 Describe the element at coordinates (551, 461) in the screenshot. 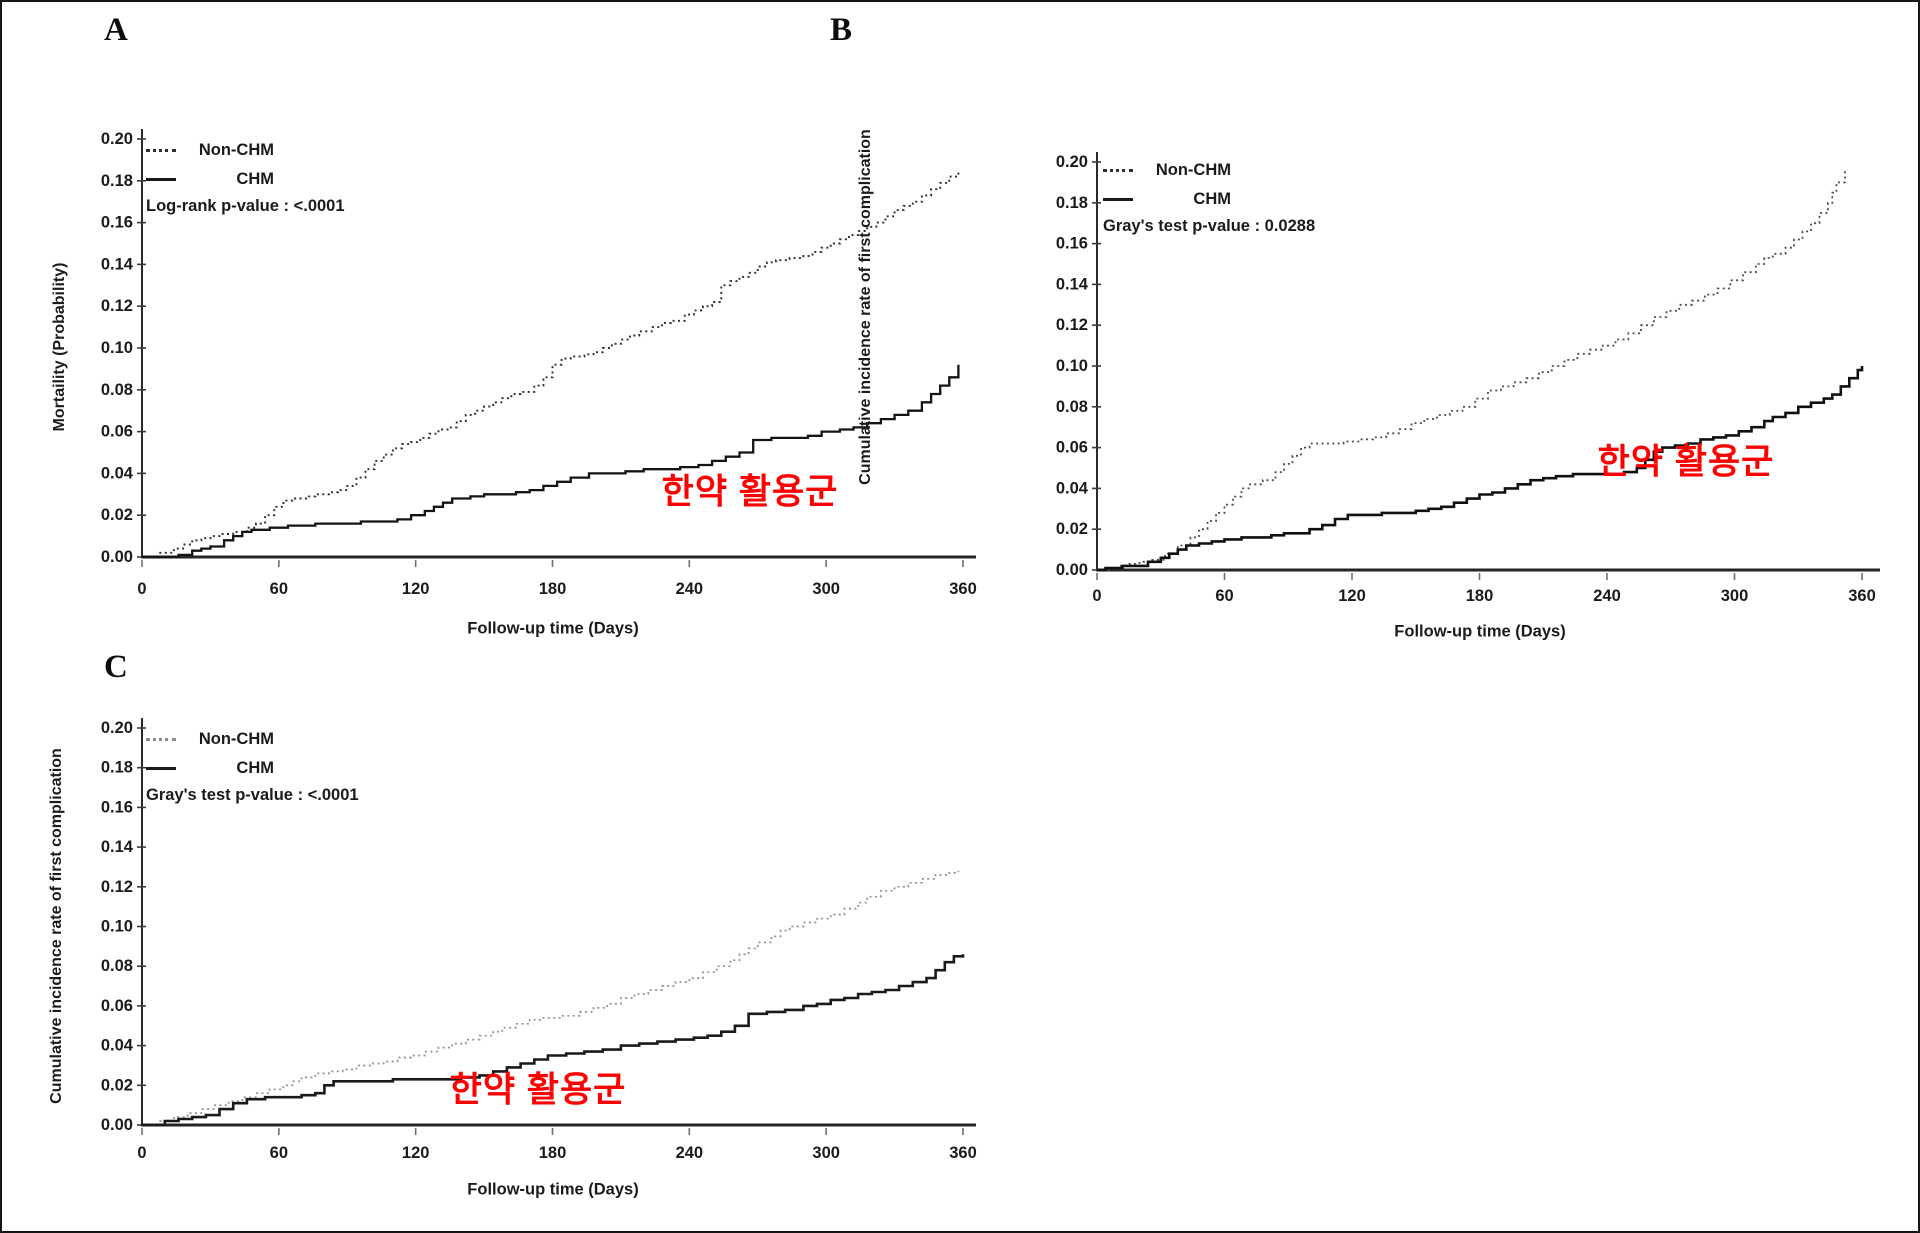

I see `a-chm-curve` at that location.